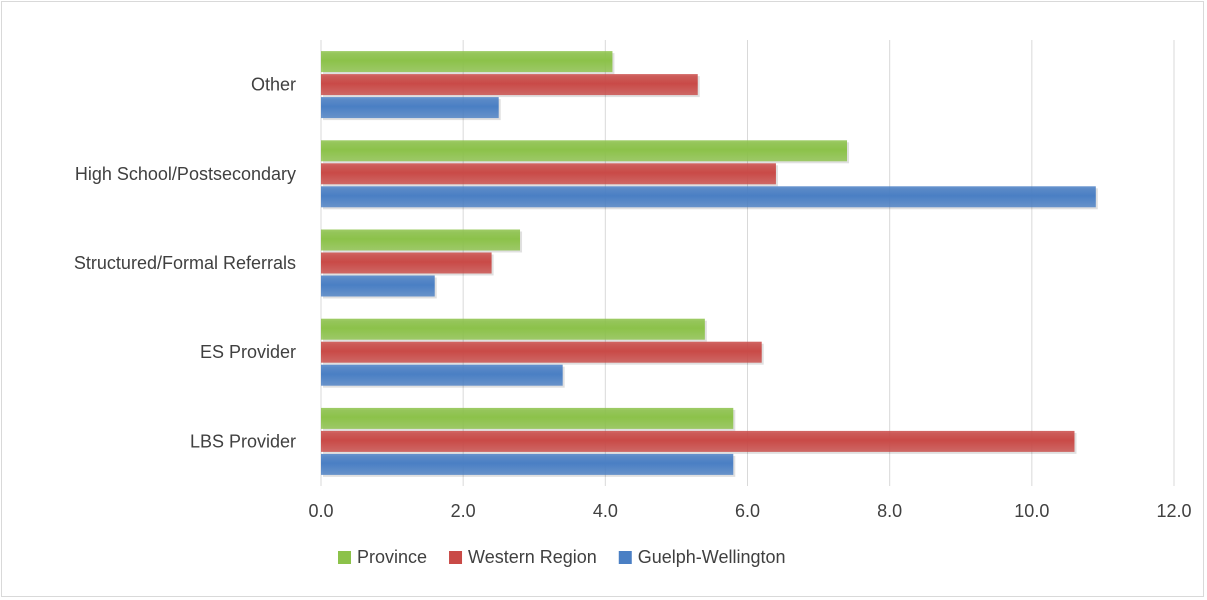  Describe the element at coordinates (392, 557) in the screenshot. I see `legend-label: Province` at that location.